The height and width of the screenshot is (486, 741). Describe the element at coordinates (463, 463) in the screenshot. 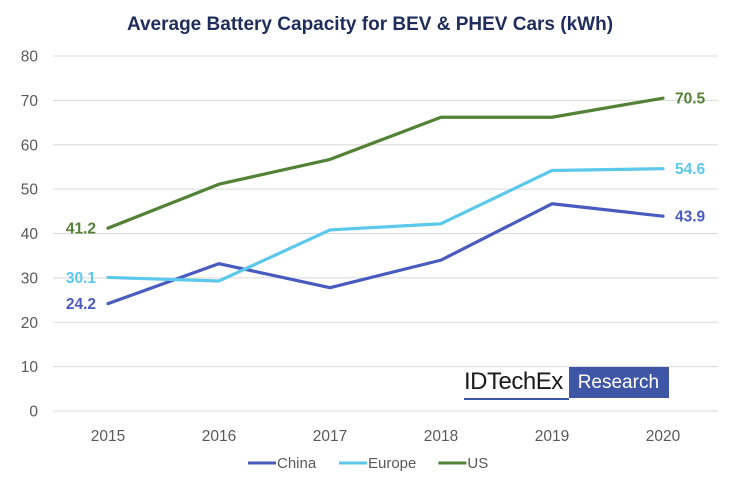

I see `legend-item-us: US` at that location.